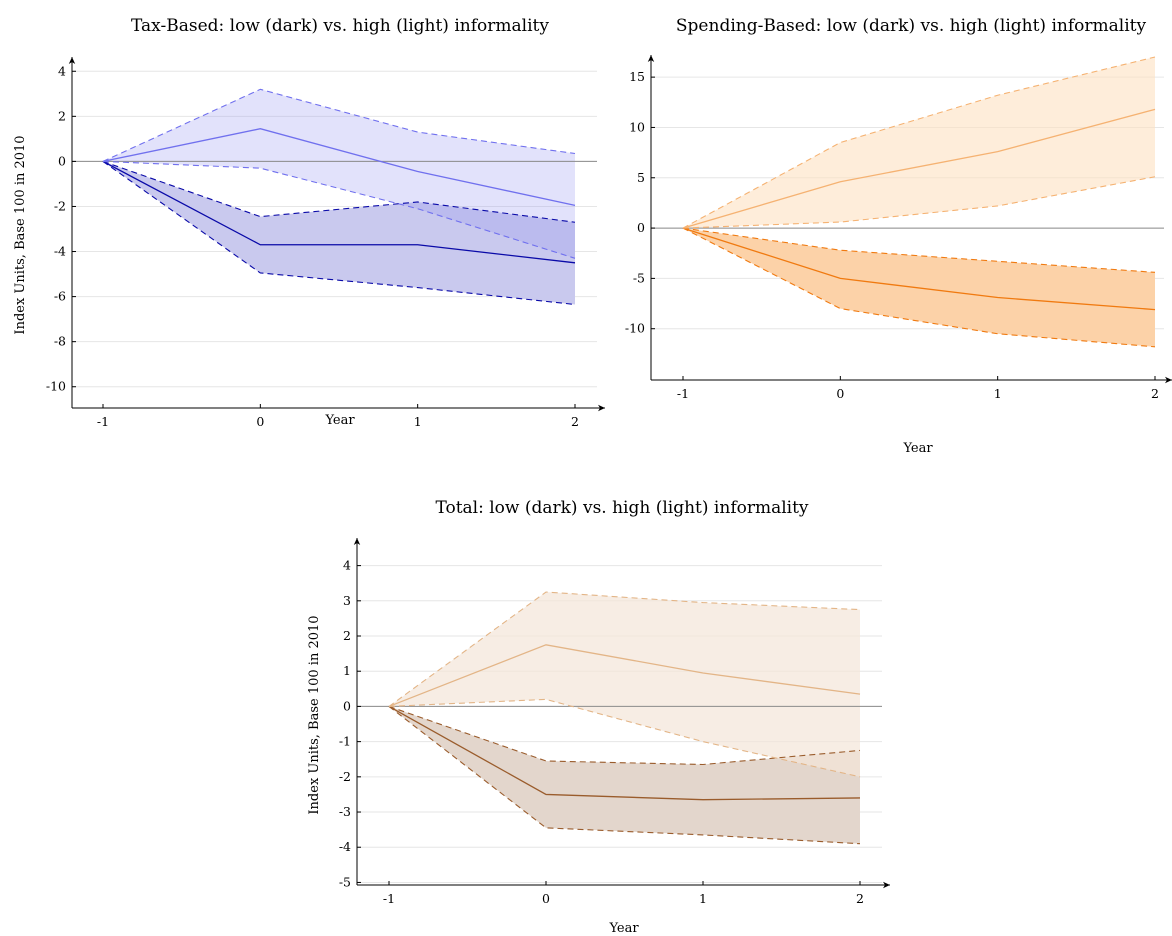 The image size is (1172, 936). What do you see at coordinates (347, 600) in the screenshot?
I see `y-tick-label: 3` at bounding box center [347, 600].